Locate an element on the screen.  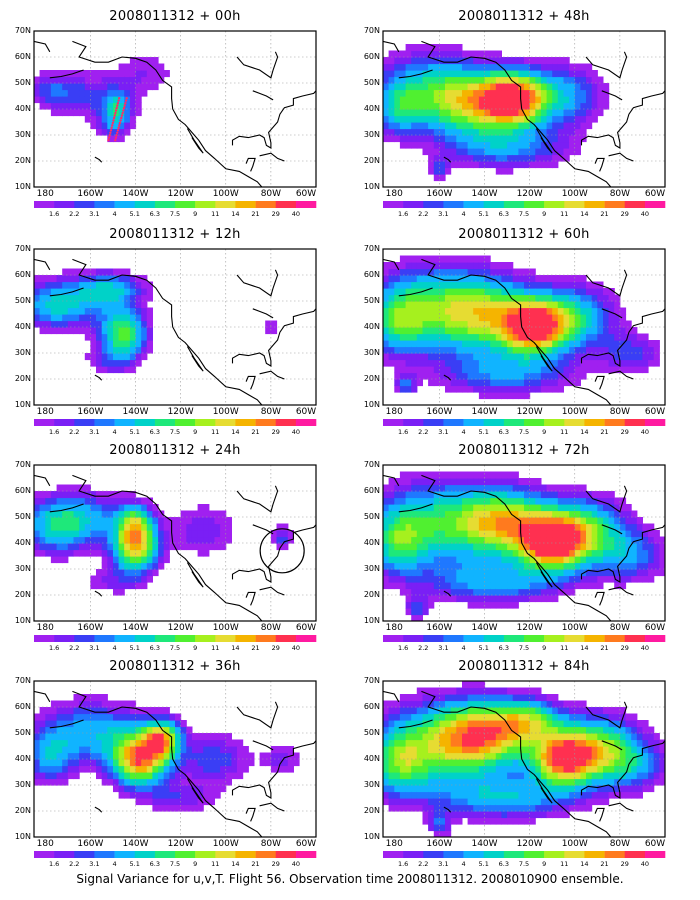
colorbar-level-label: 2.2 is located at coordinates (74, 214).